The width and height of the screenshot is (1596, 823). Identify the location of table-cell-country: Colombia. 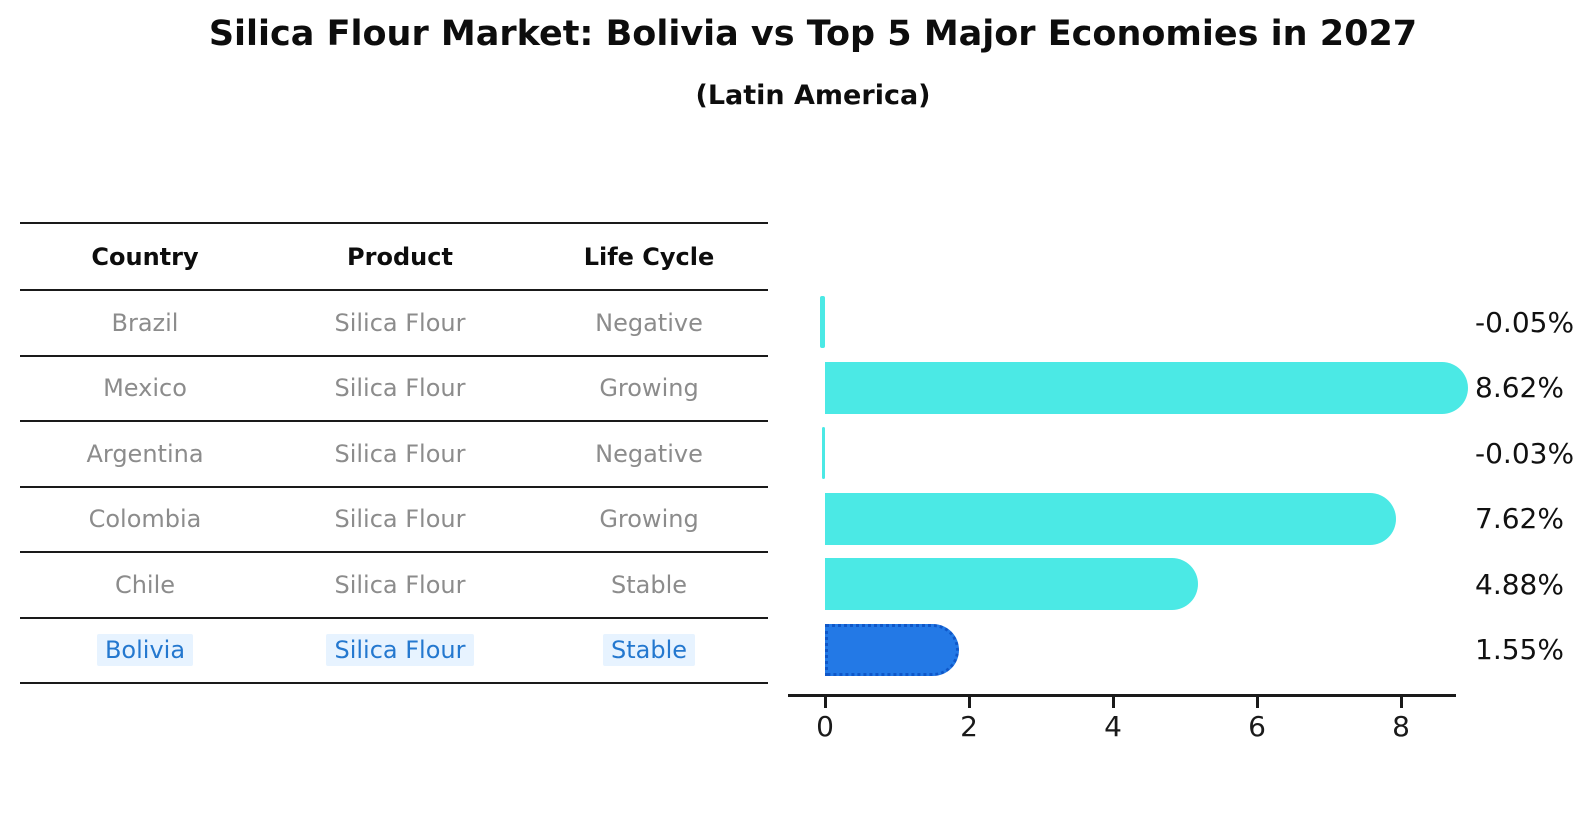
(145, 519).